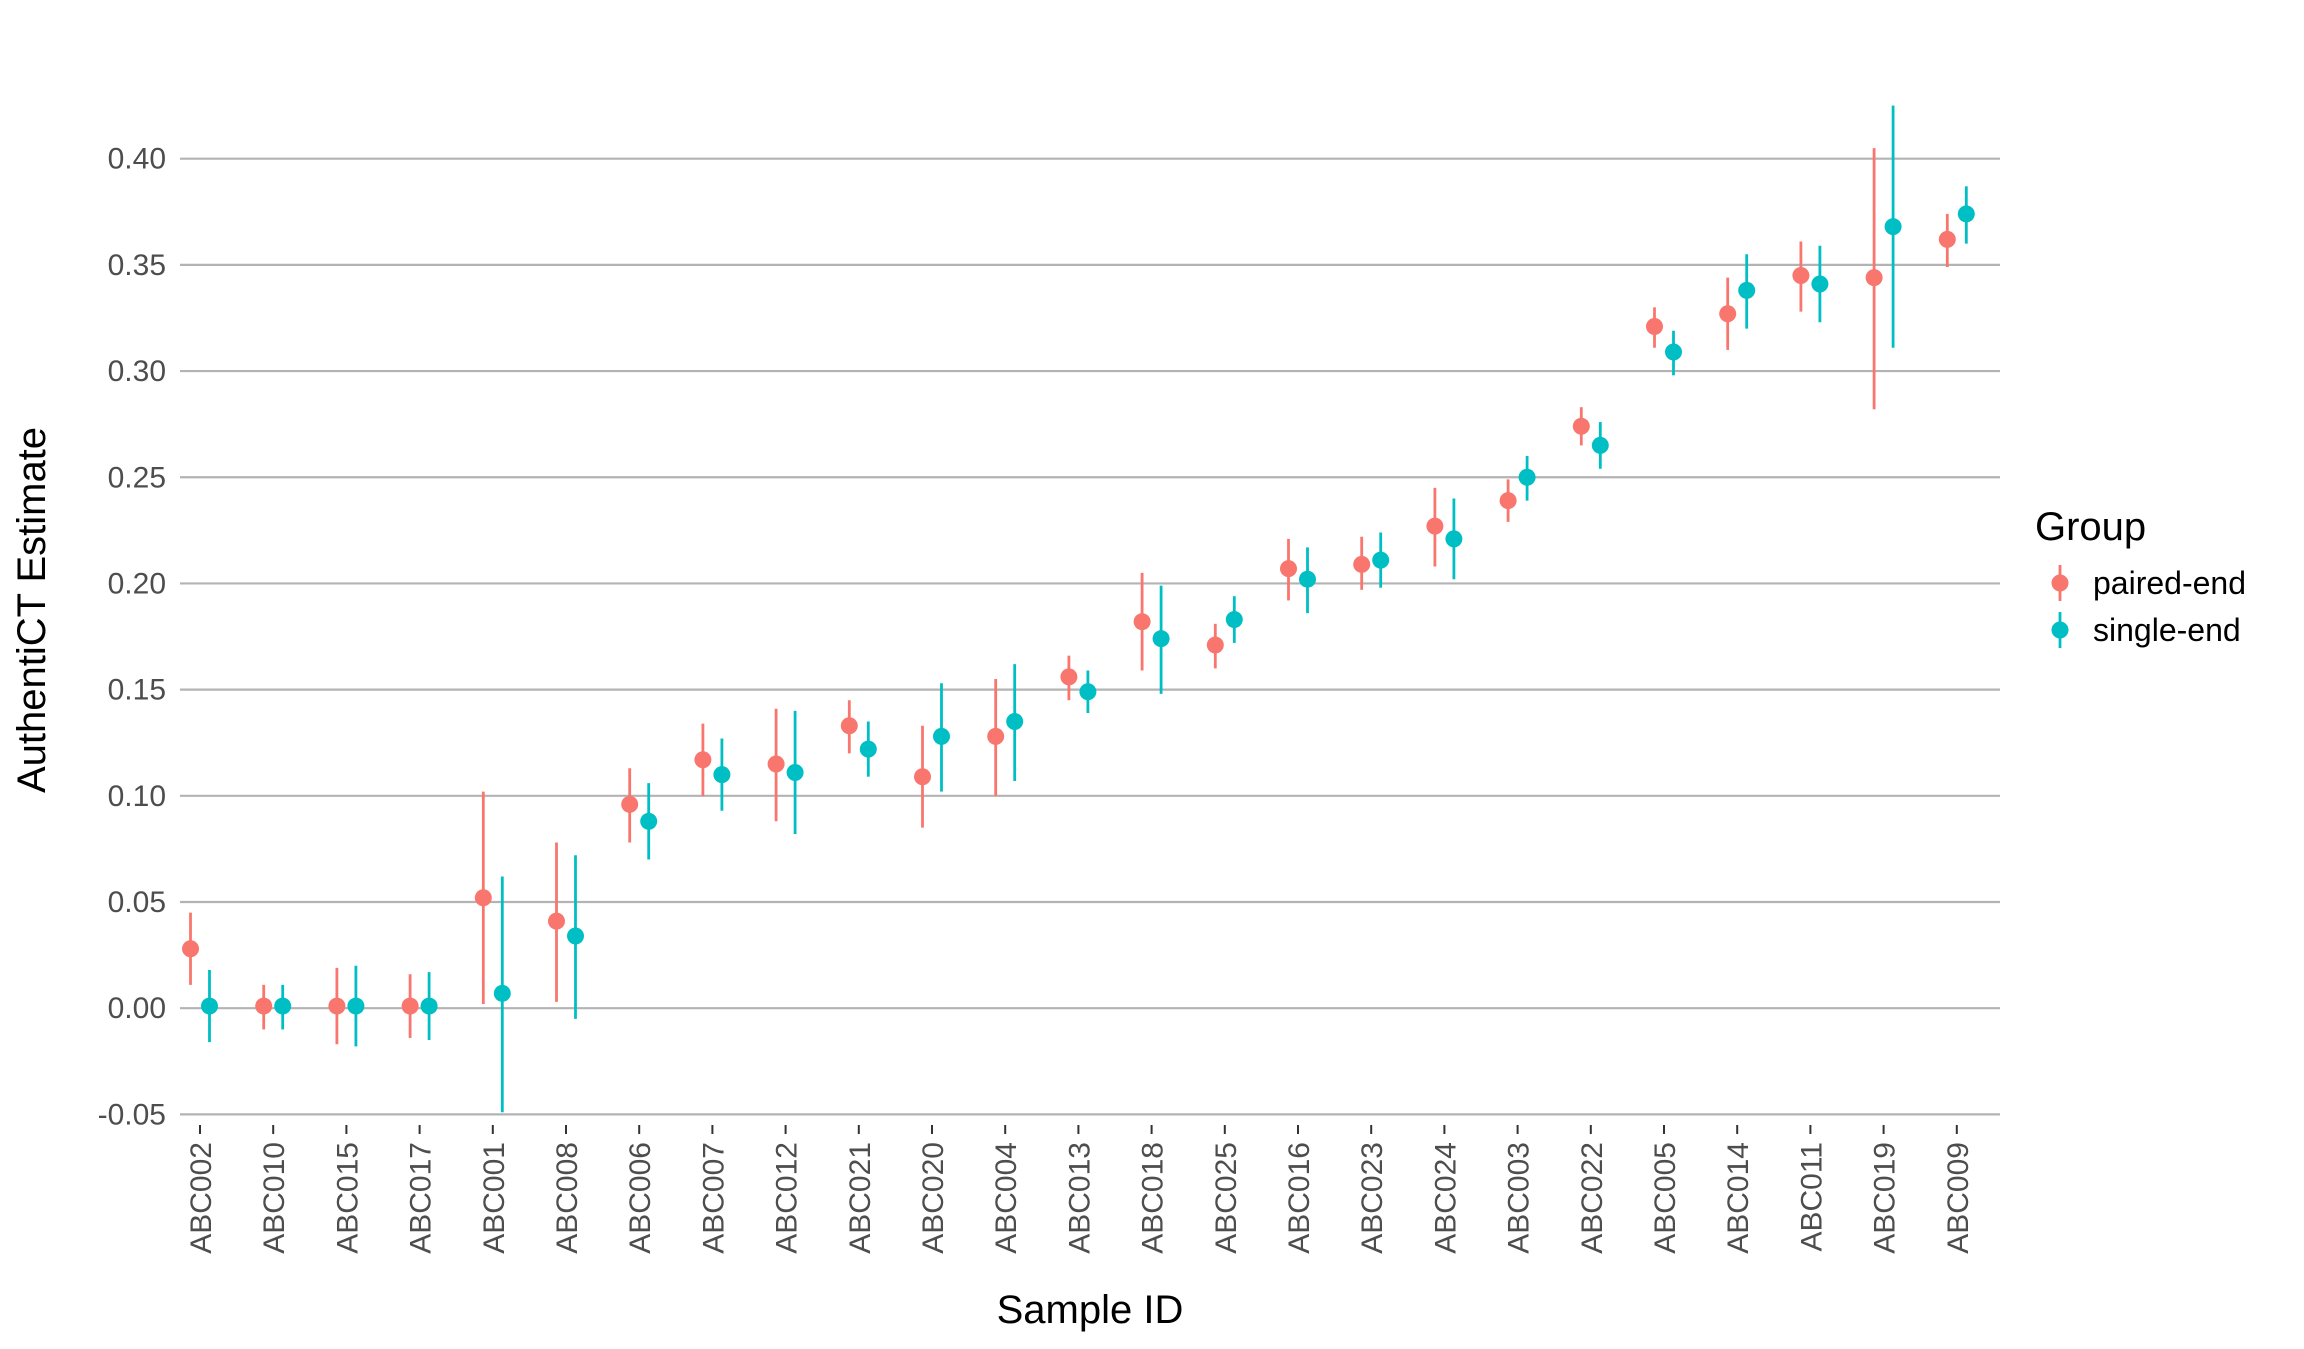 The image size is (2304, 1349). Describe the element at coordinates (1372, 1198) in the screenshot. I see `x-tick-label: ABC023` at that location.